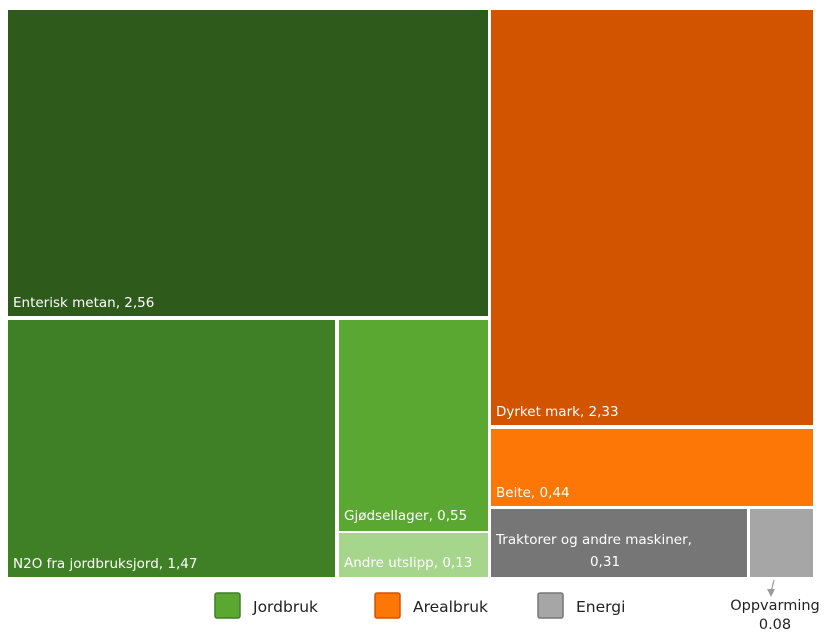  I want to click on legend-label-jordbruk: Jordbruk, so click(285, 607).